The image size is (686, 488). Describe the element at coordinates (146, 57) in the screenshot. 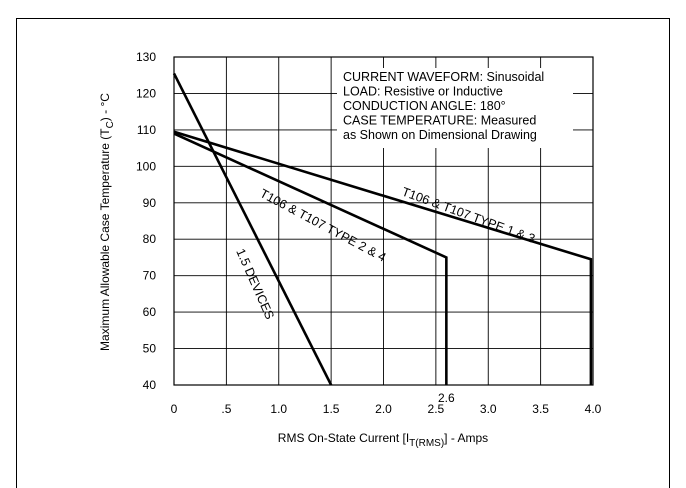

I see `y-tick-label: 130` at that location.